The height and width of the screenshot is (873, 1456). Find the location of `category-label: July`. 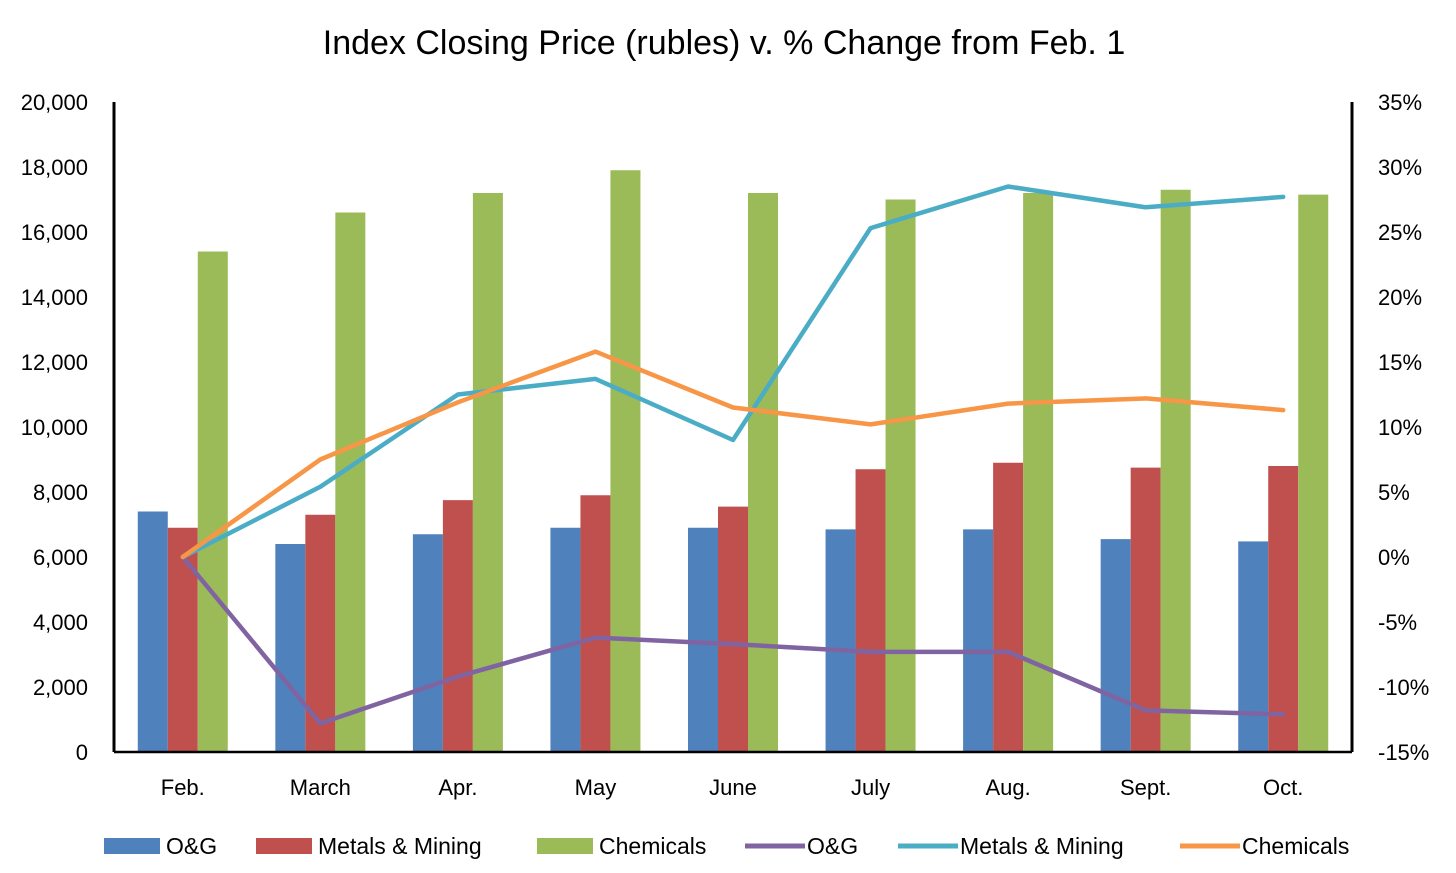

category-label: July is located at coordinates (870, 787).